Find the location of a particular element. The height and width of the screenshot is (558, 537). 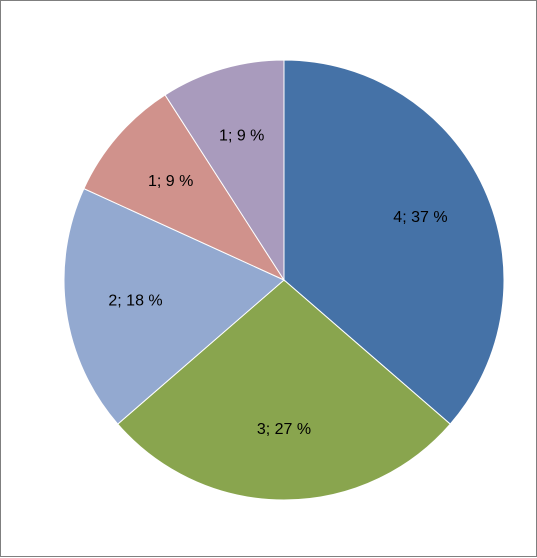

data-label-0: 4; 37 % is located at coordinates (420, 217).